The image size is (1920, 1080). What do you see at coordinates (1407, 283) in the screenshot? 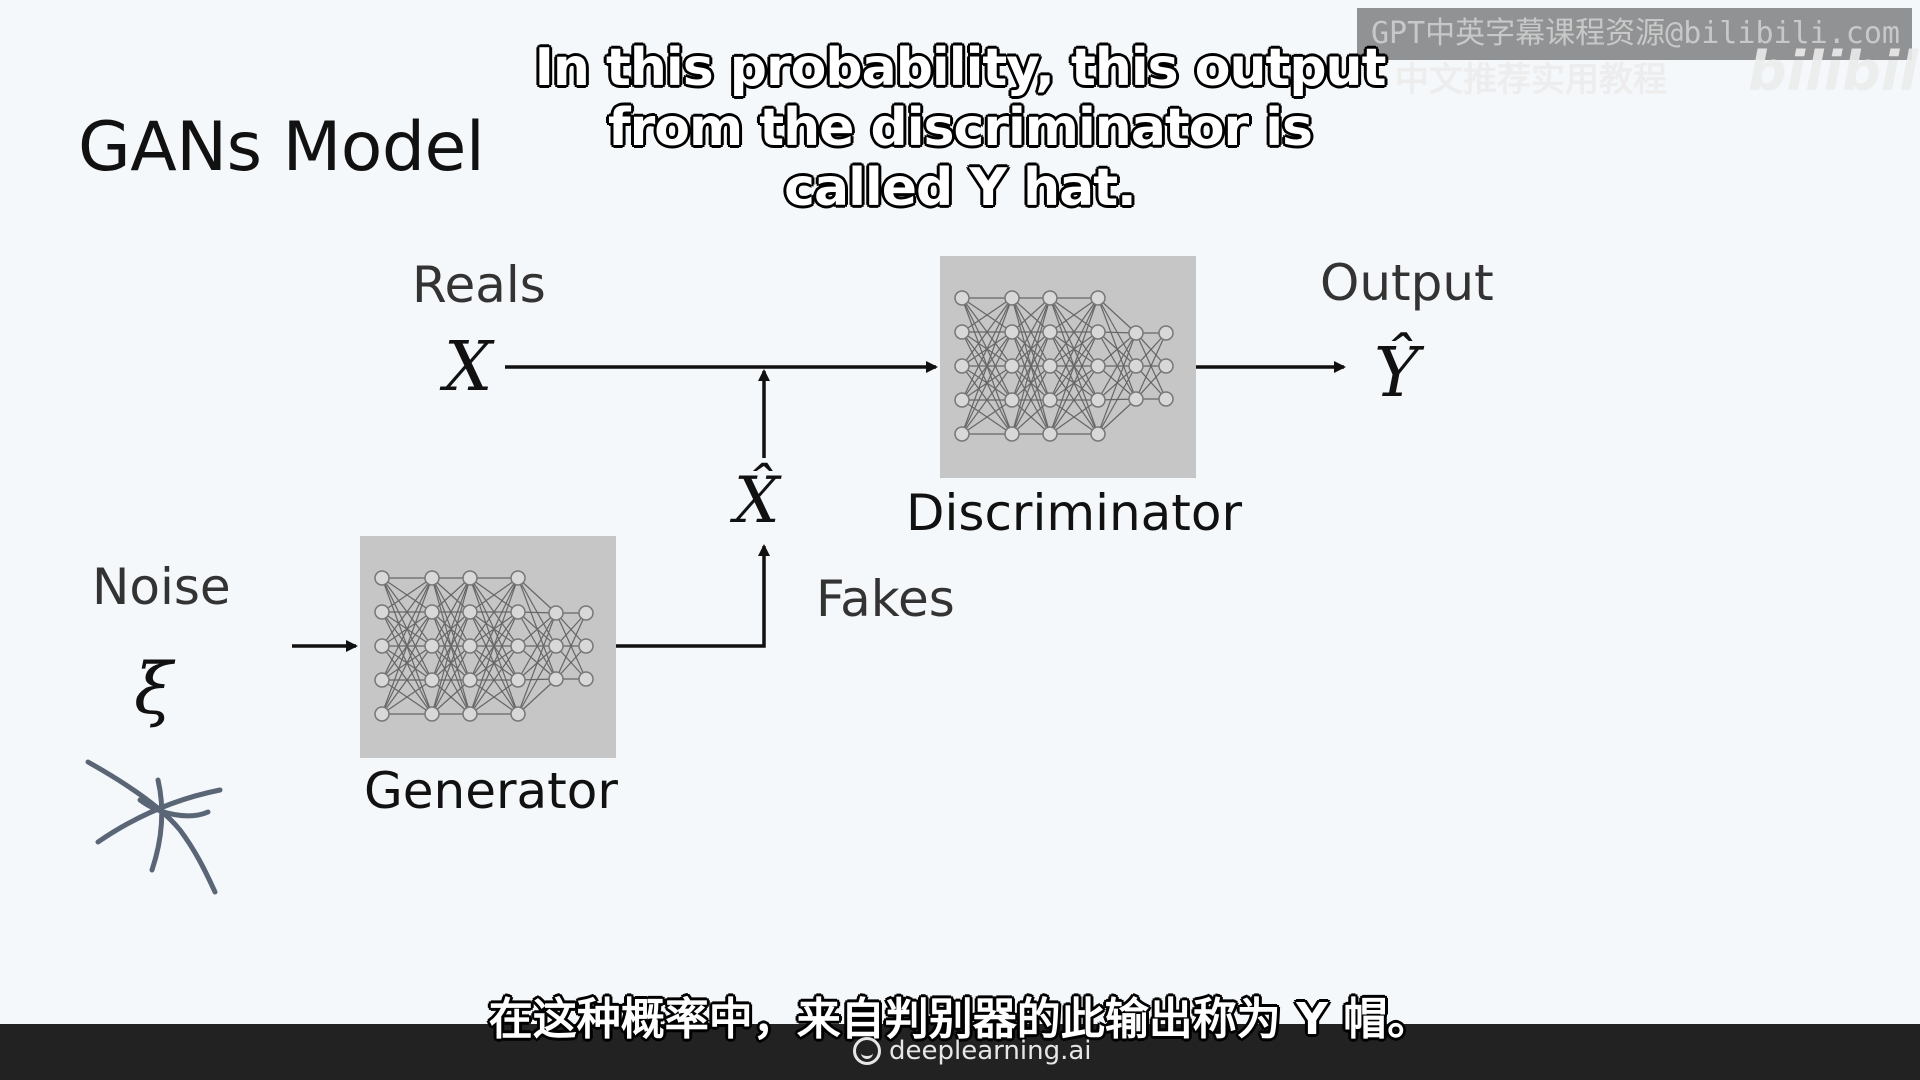
I see `output-label: Output` at bounding box center [1407, 283].